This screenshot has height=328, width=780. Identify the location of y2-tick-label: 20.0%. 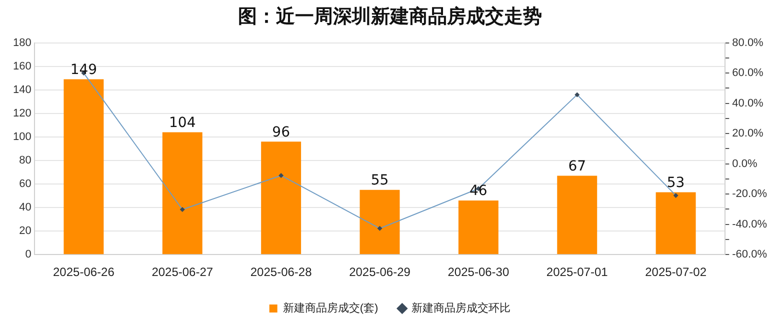
(748, 134).